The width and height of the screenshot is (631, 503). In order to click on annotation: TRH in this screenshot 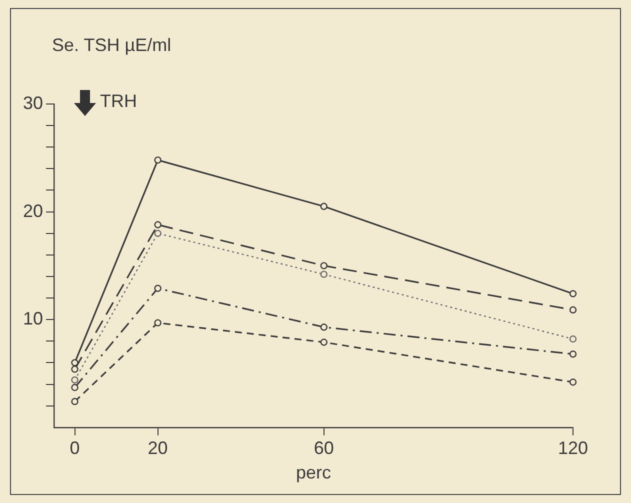, I will do `click(119, 100)`.